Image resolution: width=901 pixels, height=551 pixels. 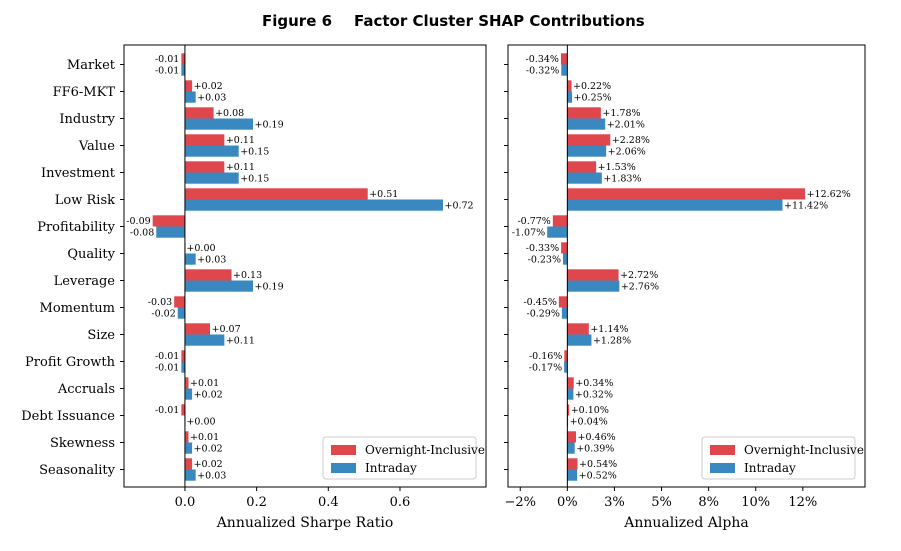 I want to click on category-label: Momentum, so click(x=77, y=308).